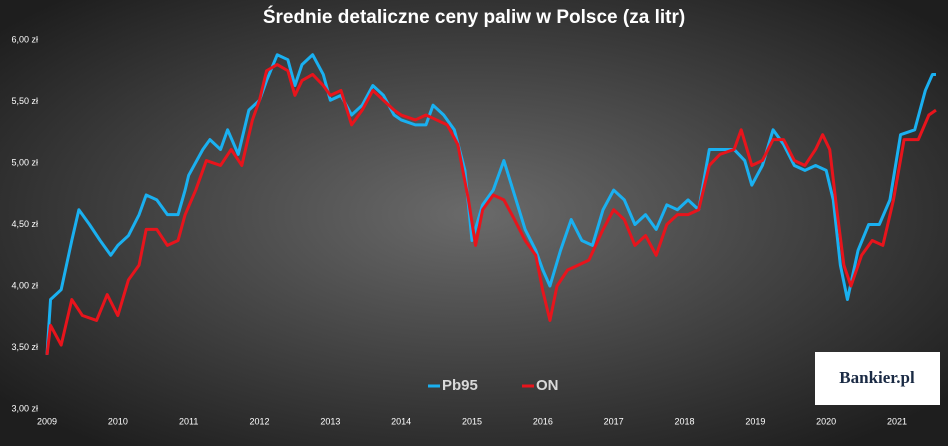 The height and width of the screenshot is (446, 948). I want to click on x-tick-label: 2010, so click(118, 421).